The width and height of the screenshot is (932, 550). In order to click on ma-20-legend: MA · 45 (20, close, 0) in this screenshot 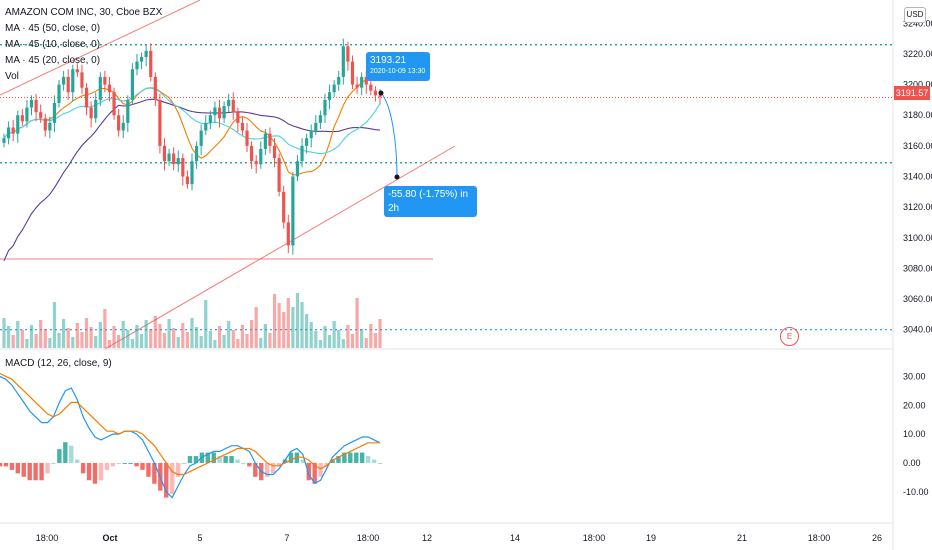, I will do `click(53, 60)`.